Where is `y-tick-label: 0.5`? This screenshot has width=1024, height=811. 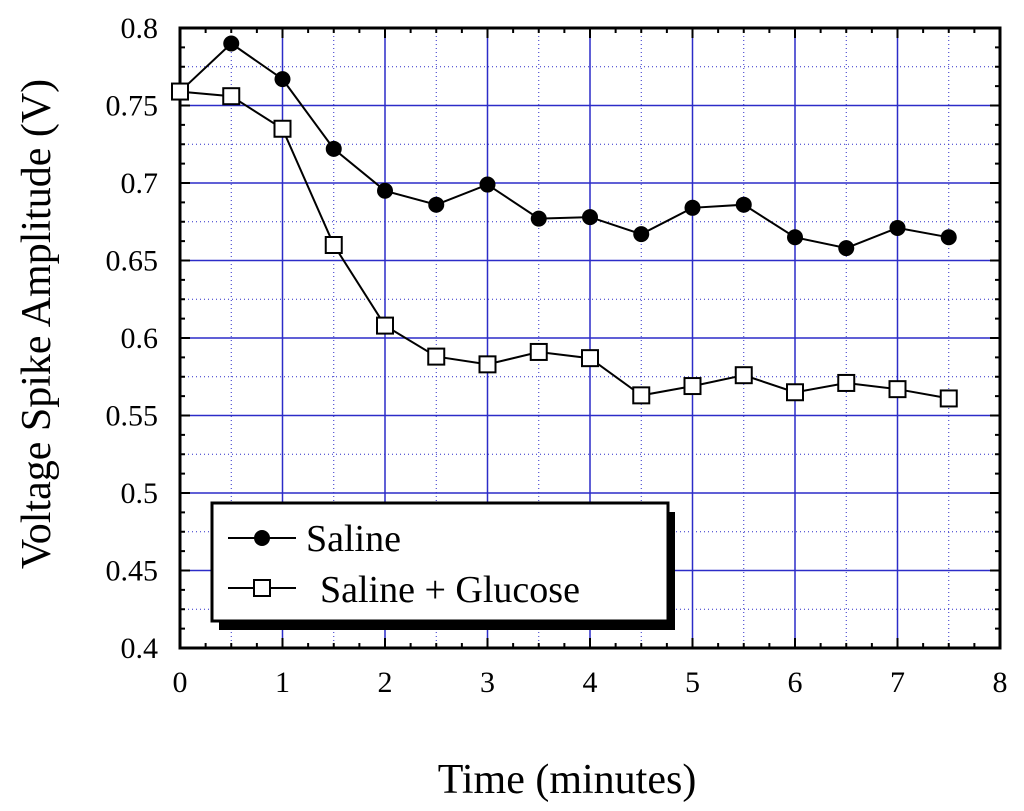
y-tick-label: 0.5 is located at coordinates (140, 493).